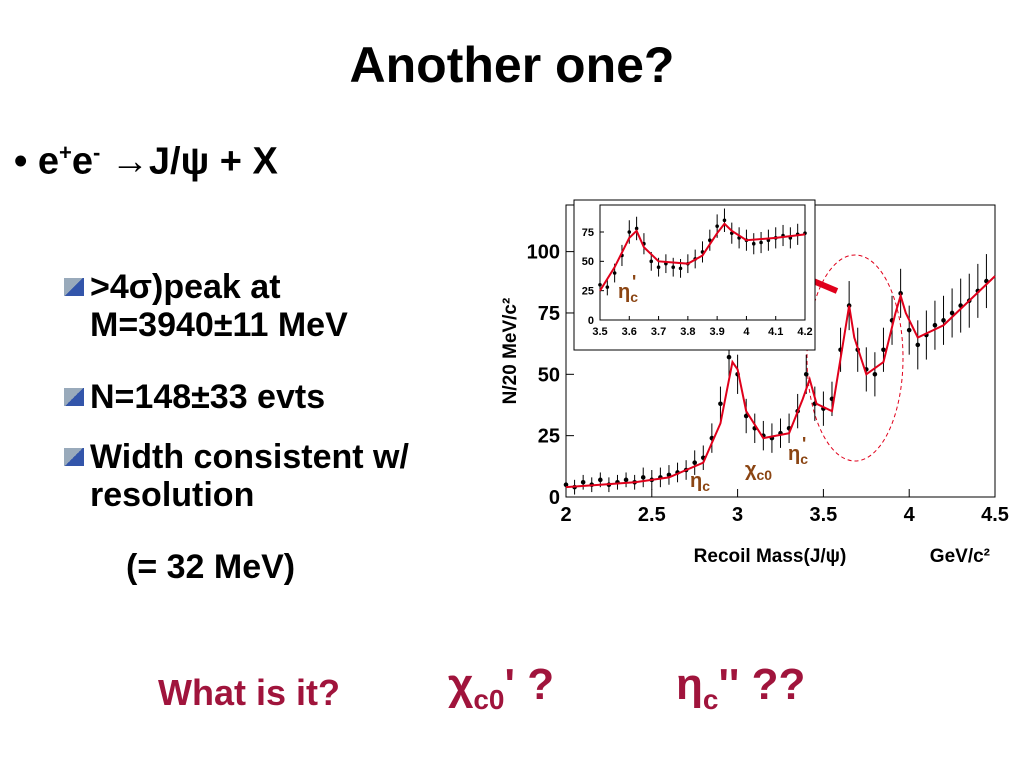 This screenshot has height=768, width=1024. What do you see at coordinates (565, 515) in the screenshot?
I see `x-tick-label: 2` at bounding box center [565, 515].